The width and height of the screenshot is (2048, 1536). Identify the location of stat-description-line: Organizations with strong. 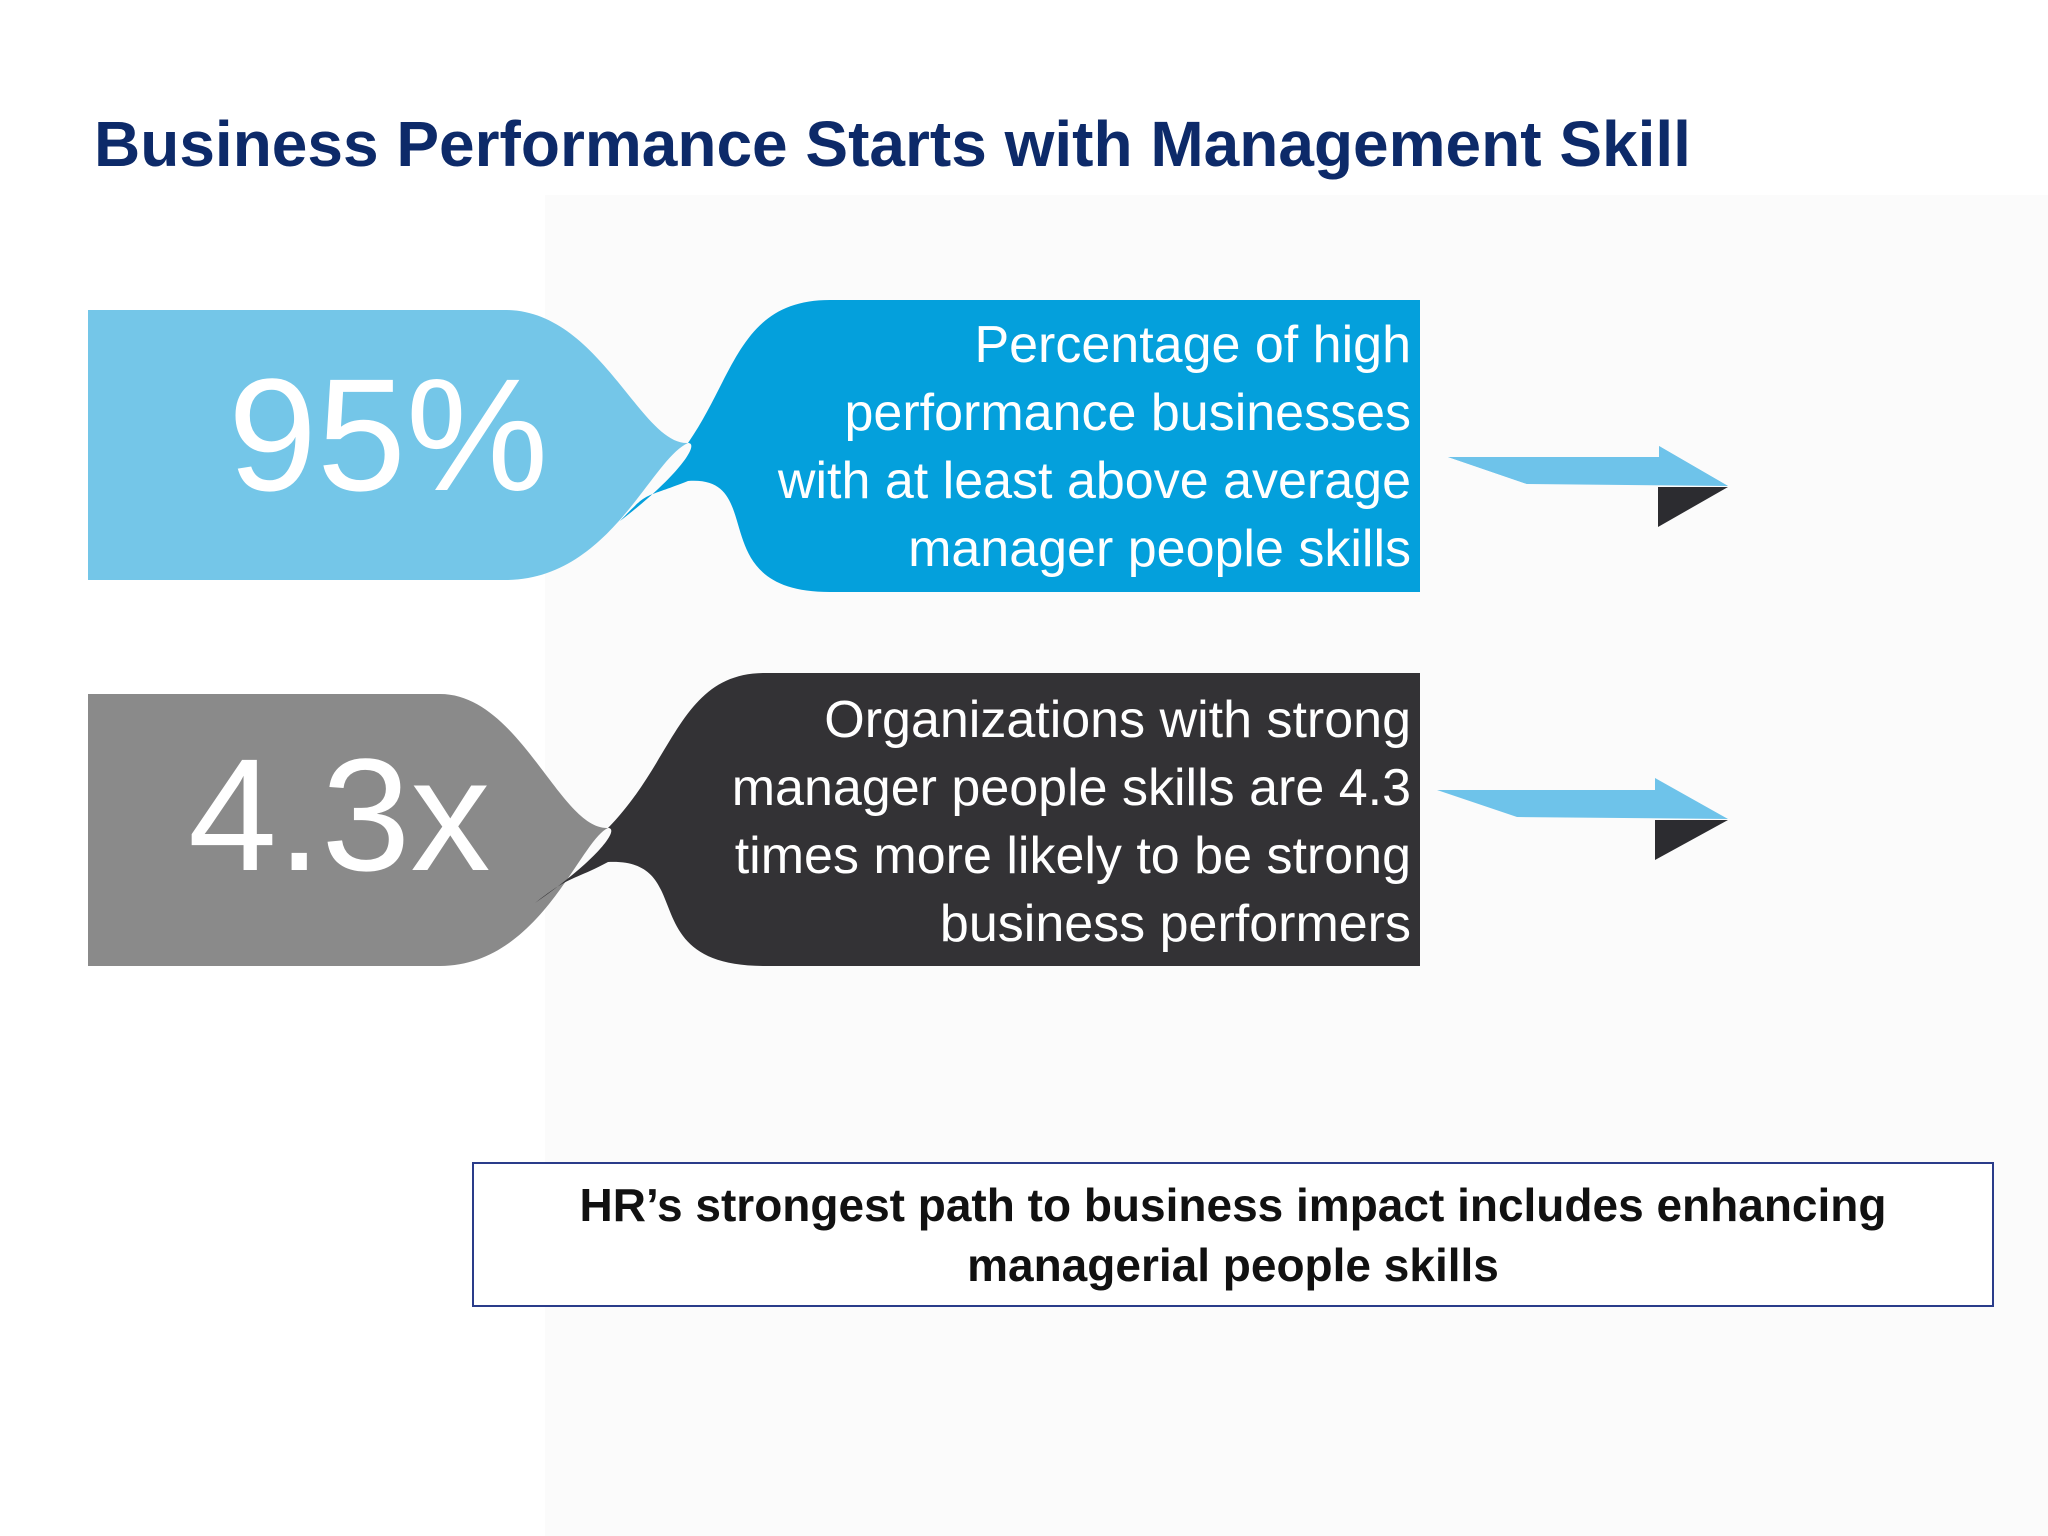
(1117, 720).